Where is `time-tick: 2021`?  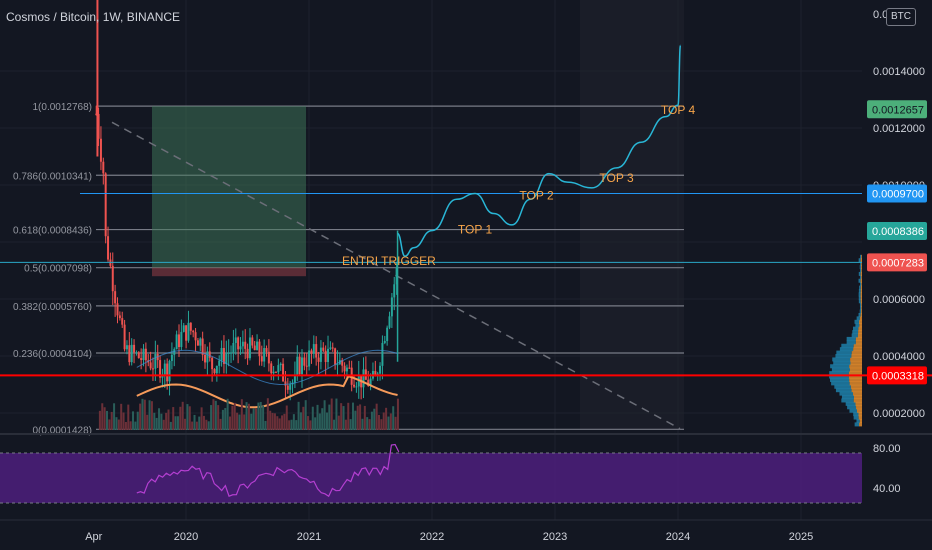
time-tick: 2021 is located at coordinates (309, 537).